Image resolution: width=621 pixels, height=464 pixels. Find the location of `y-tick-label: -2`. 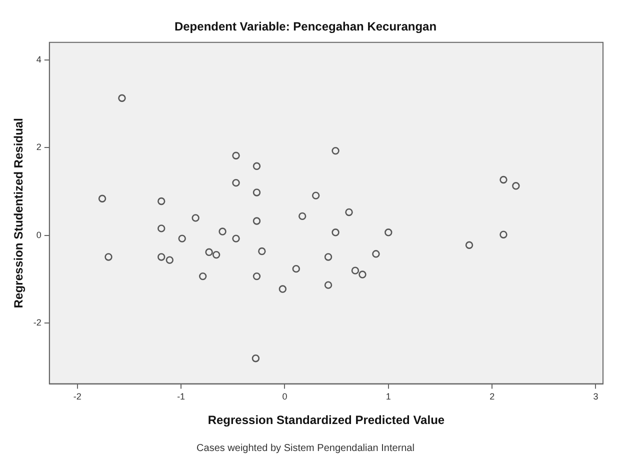

y-tick-label: -2 is located at coordinates (37, 323).